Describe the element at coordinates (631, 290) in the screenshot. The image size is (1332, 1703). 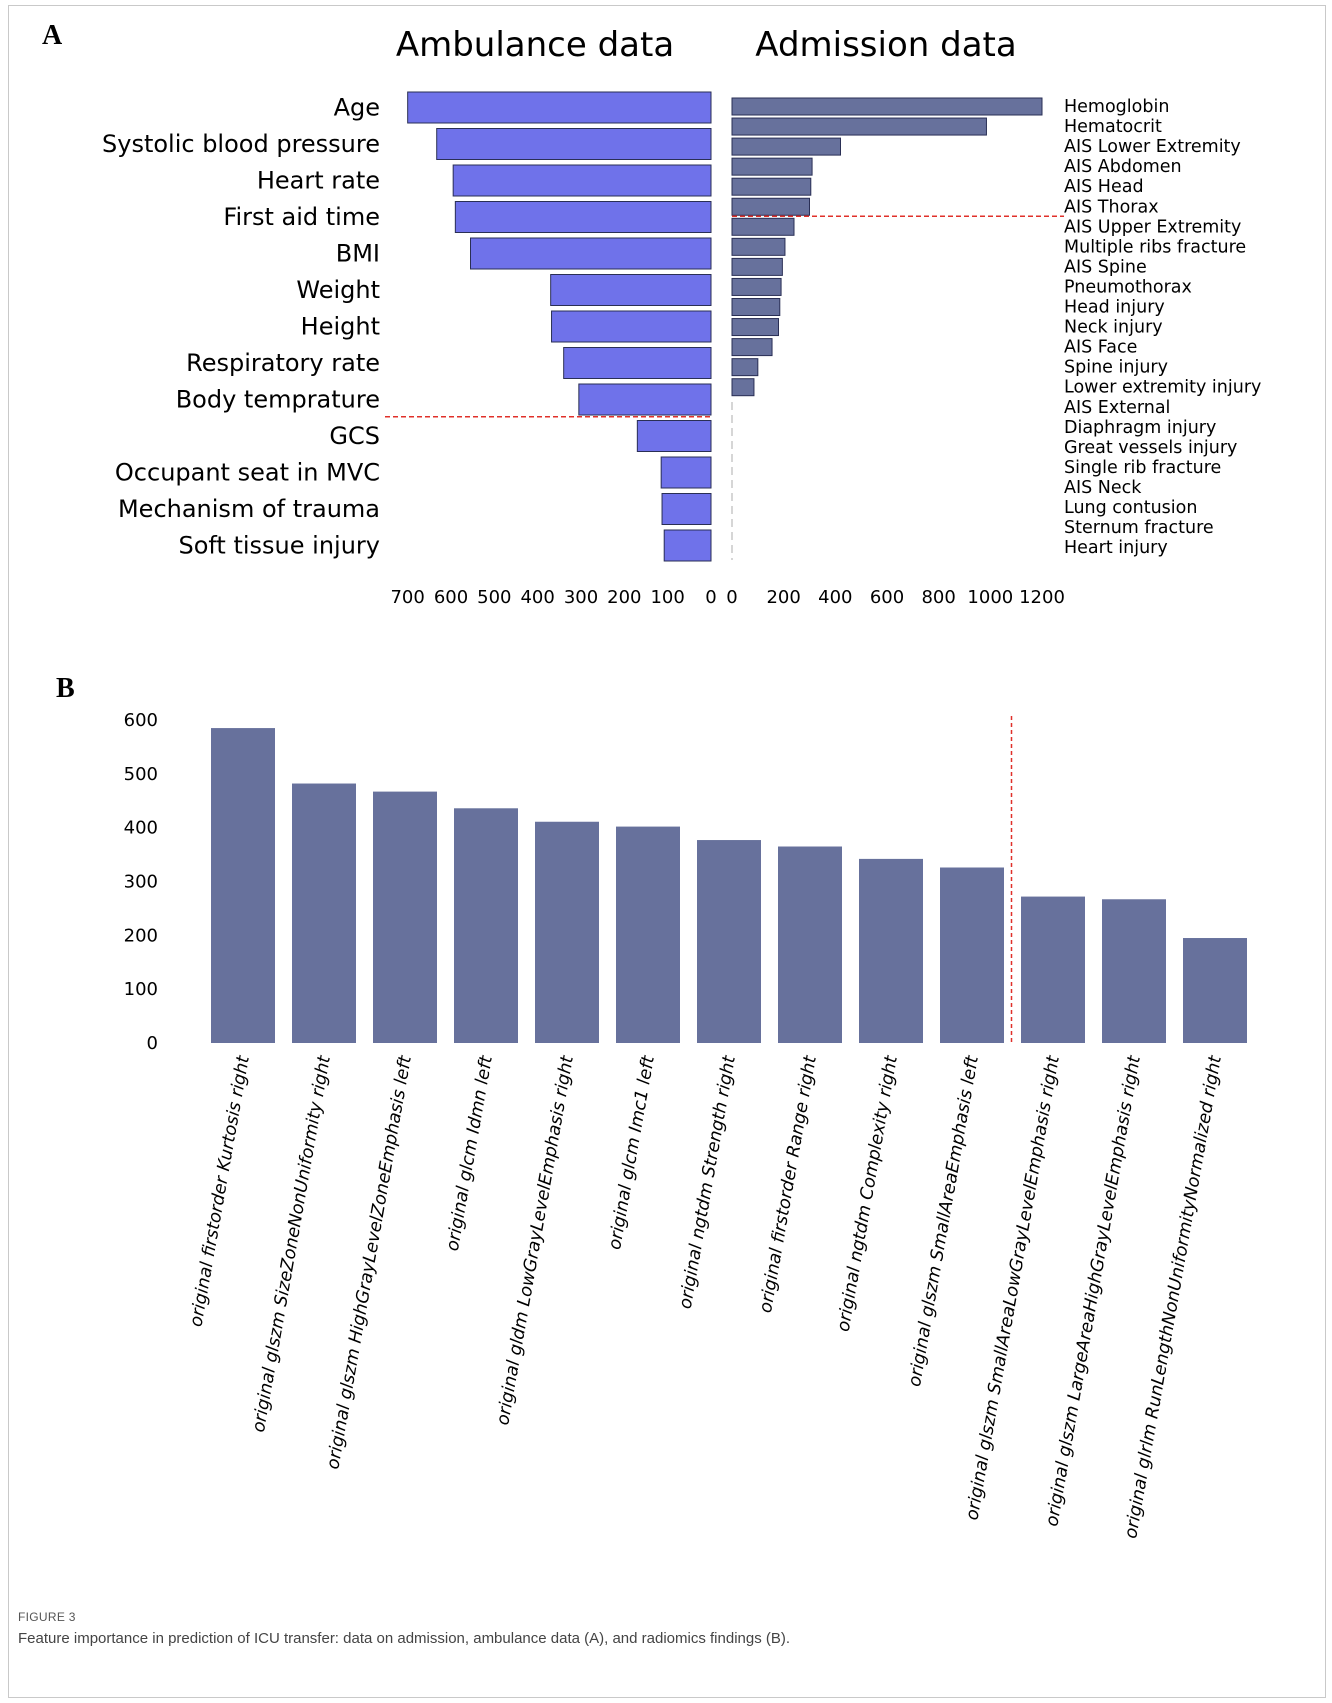
I see `ambulance-bar-weight` at that location.